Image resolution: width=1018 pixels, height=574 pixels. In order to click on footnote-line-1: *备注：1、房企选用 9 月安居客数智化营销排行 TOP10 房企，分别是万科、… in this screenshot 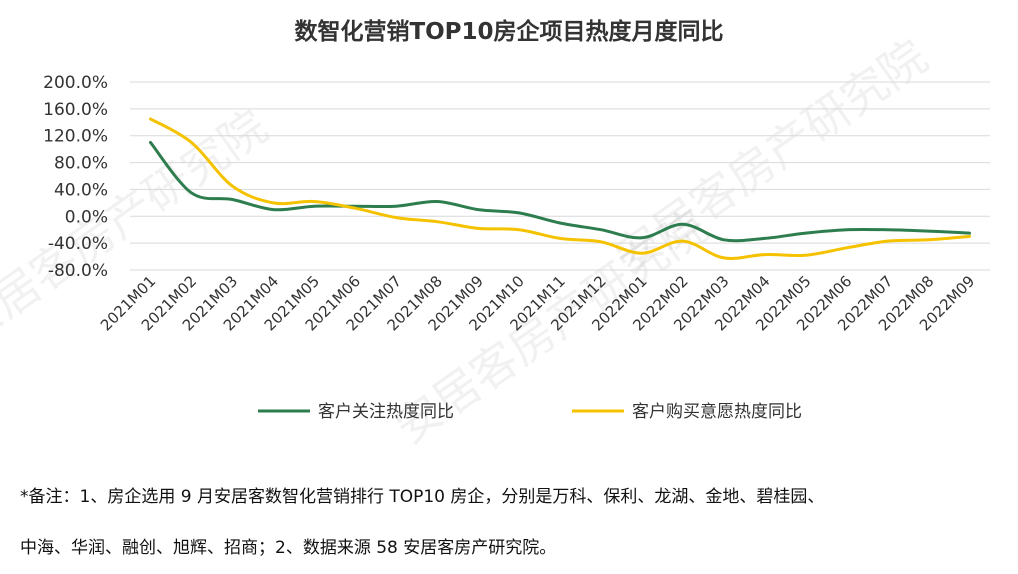, I will do `click(422, 497)`.